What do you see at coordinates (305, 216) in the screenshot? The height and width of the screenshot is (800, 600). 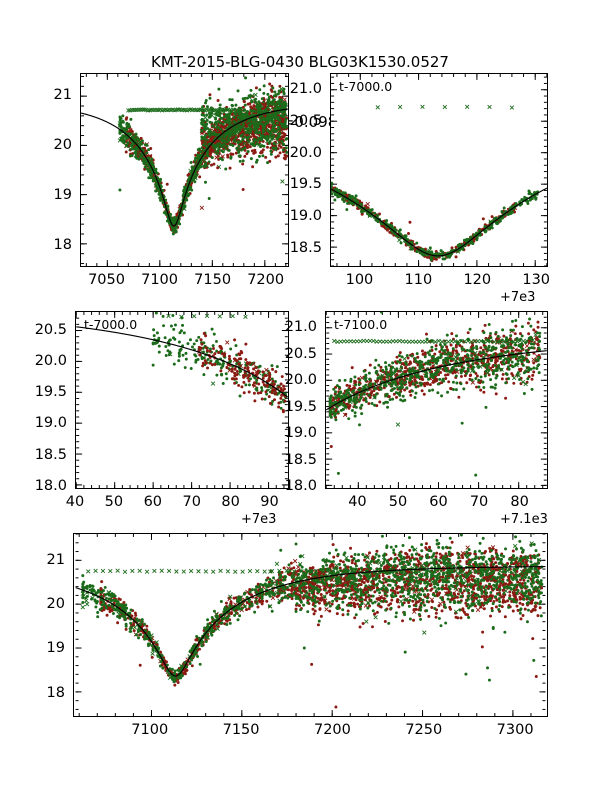 I see `ytick-label-top-right: 19.0` at bounding box center [305, 216].